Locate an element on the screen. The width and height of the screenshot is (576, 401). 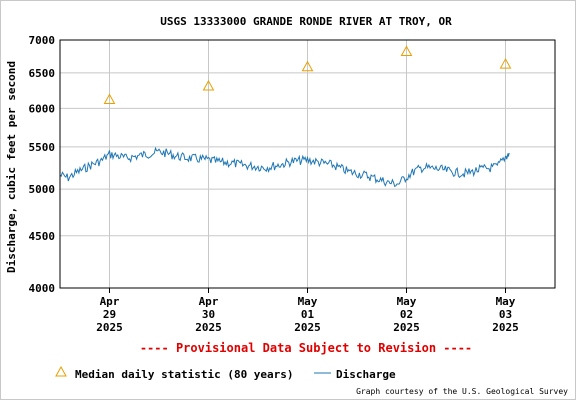
median-legend-label: Median daily statistic (80 years) is located at coordinates (184, 374).